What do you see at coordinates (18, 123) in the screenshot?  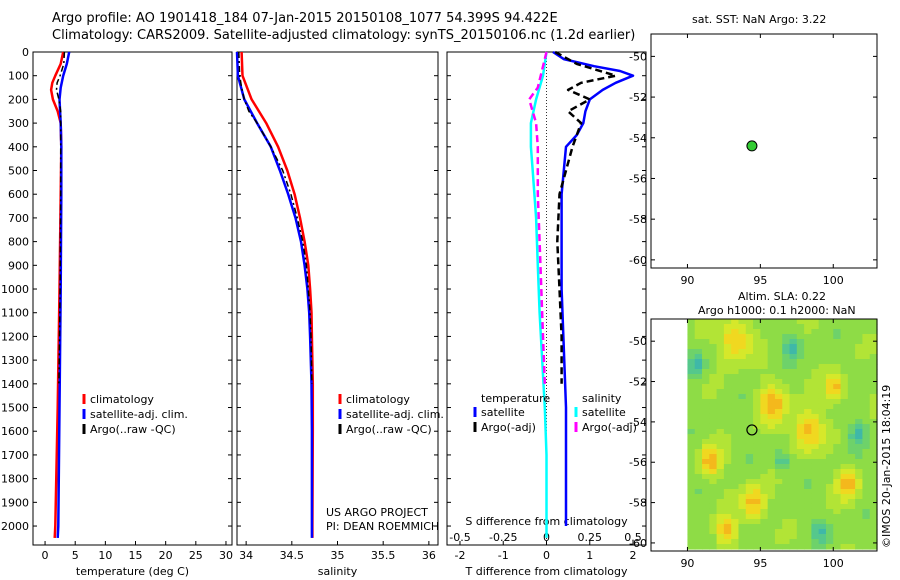 I see `depth-tick-label: 300` at bounding box center [18, 123].